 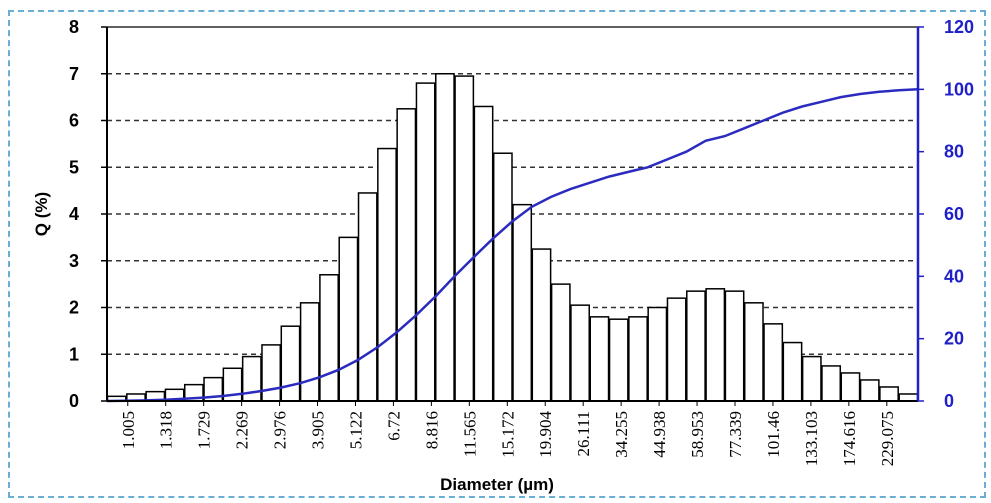 What do you see at coordinates (583, 434) in the screenshot?
I see `x-tick-label: 26.111` at bounding box center [583, 434].